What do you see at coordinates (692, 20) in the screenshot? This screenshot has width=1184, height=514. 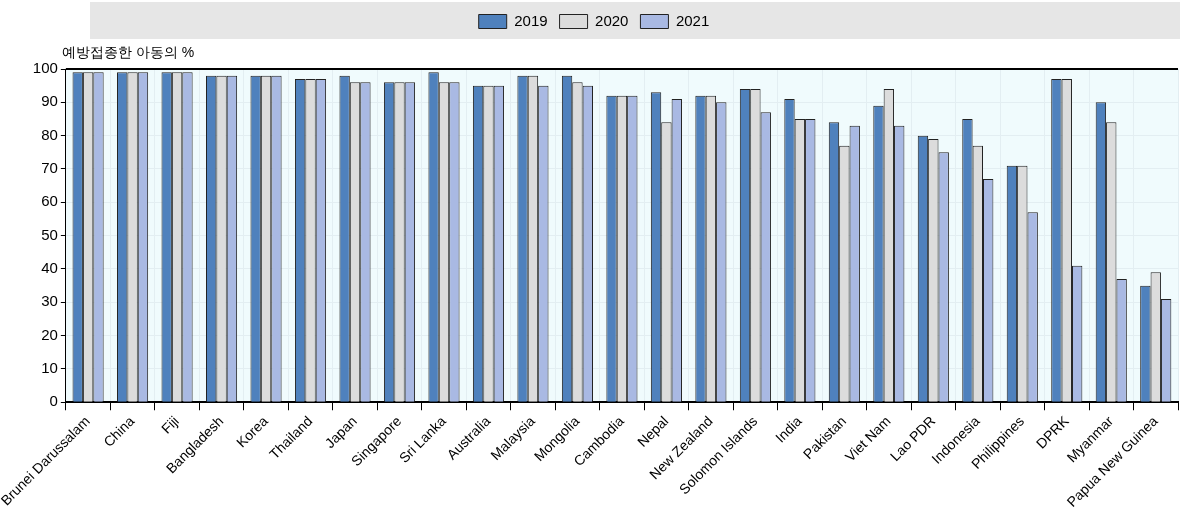 I see `legend-label: 2021` at bounding box center [692, 20].